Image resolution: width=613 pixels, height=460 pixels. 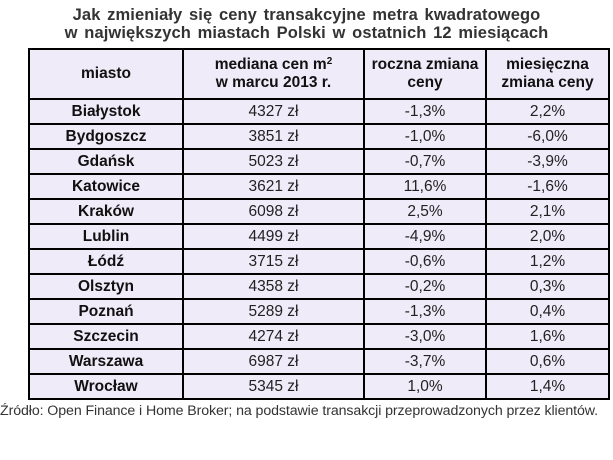 What do you see at coordinates (547, 236) in the screenshot?
I see `monthly-change-cell: 2,0%` at bounding box center [547, 236].